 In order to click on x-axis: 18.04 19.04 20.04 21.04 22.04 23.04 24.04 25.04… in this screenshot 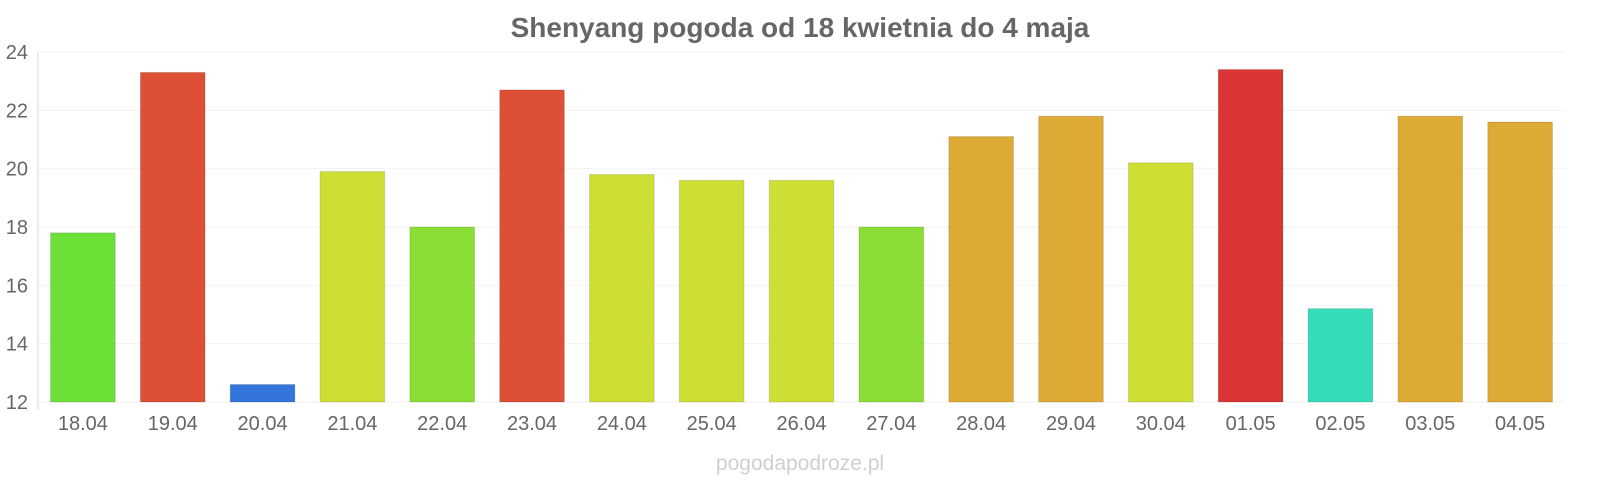, I will do `click(801, 424)`.